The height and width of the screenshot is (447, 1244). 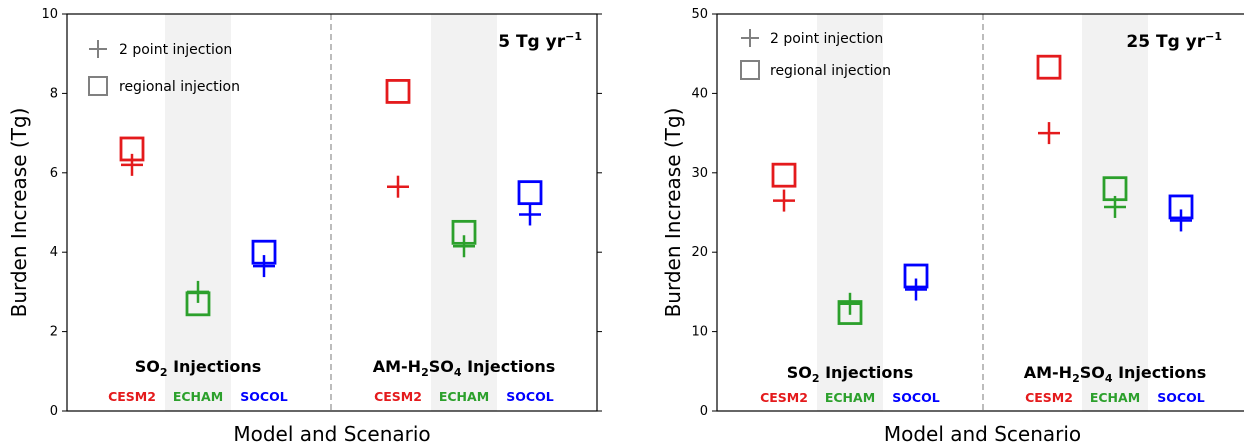 What do you see at coordinates (530, 193) in the screenshot?
I see `regional-marker-socol` at bounding box center [530, 193].